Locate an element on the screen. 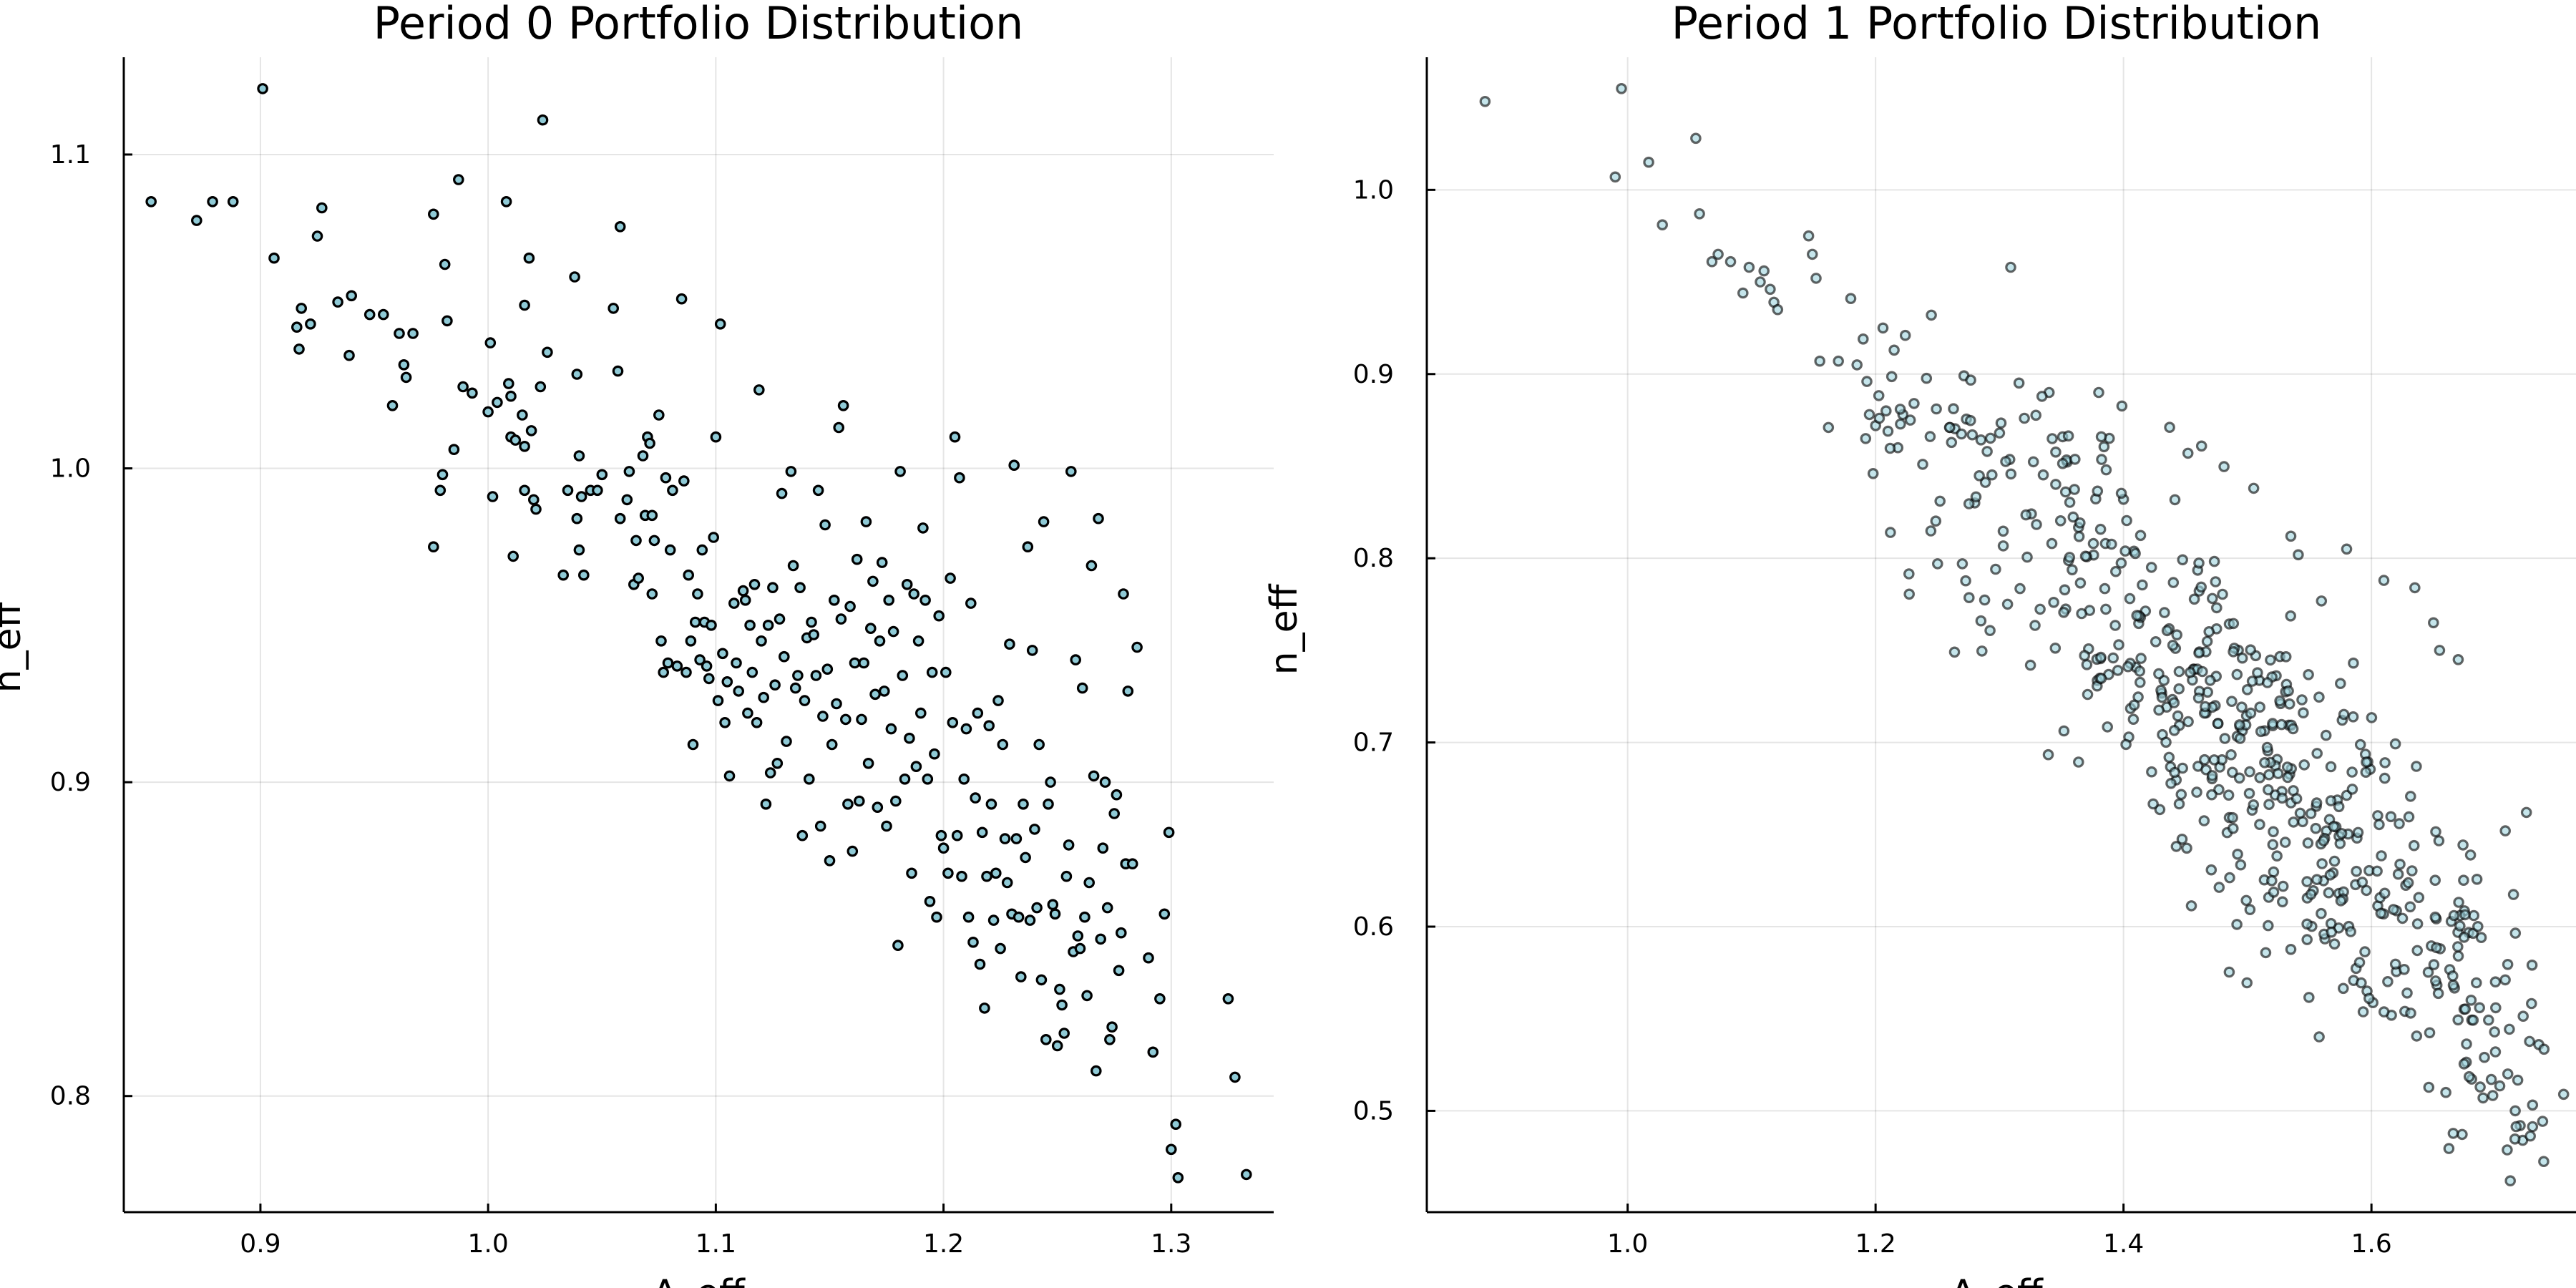  x-axis-label: A_eff is located at coordinates (1997, 1280).